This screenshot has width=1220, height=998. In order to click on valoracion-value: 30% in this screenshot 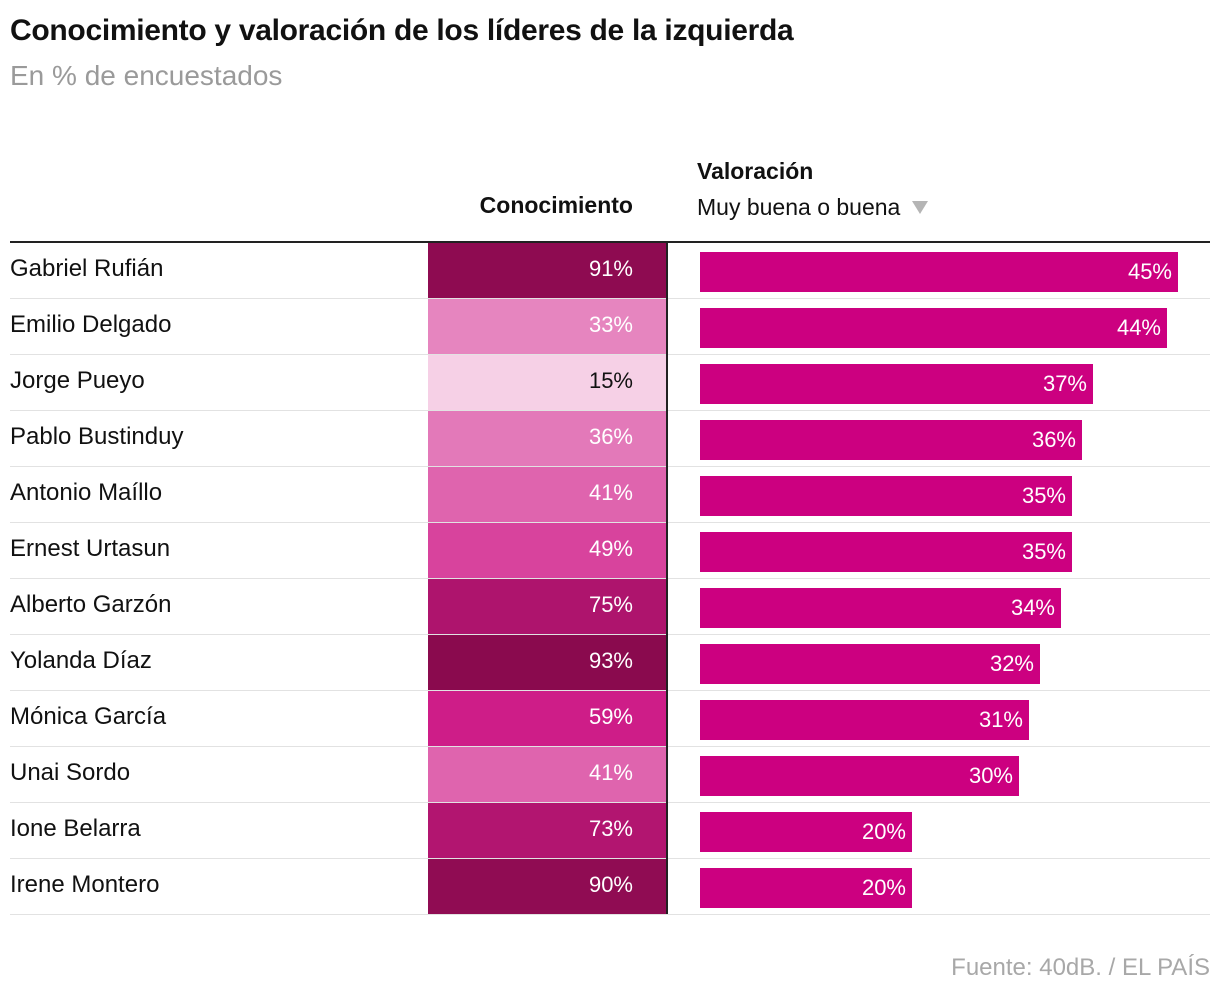, I will do `click(990, 775)`.